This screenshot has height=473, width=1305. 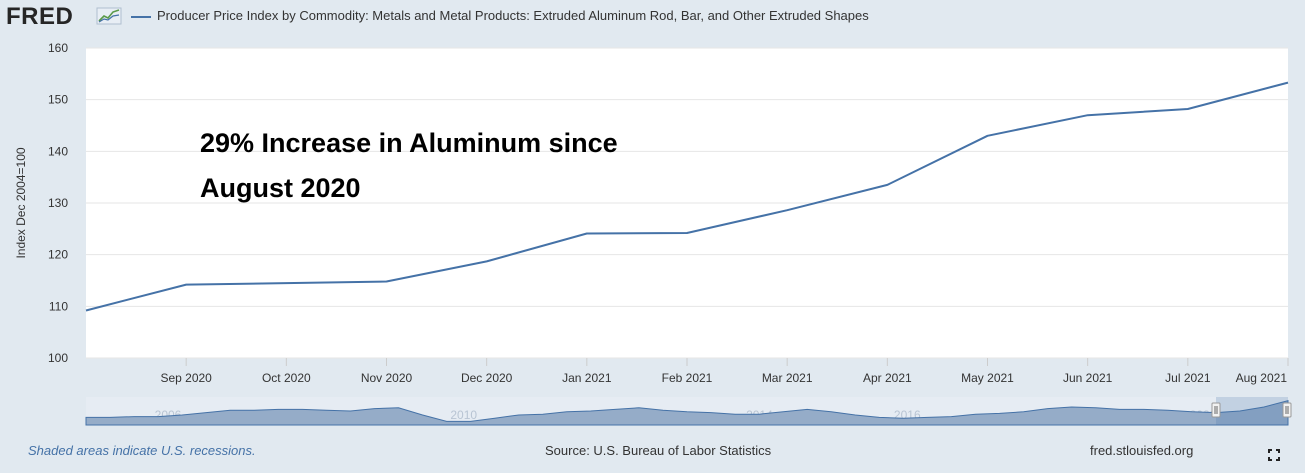 I want to click on x-tick-label: May 2021, so click(x=987, y=378).